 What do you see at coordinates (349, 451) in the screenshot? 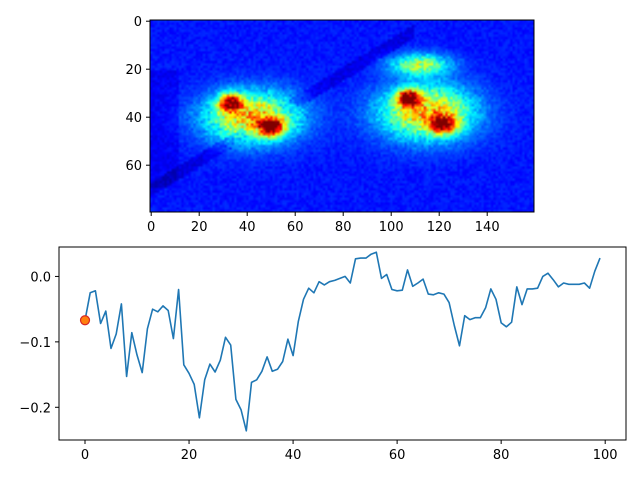
I see `line-x-axis: 0 20 40 60 80 100` at bounding box center [349, 451].